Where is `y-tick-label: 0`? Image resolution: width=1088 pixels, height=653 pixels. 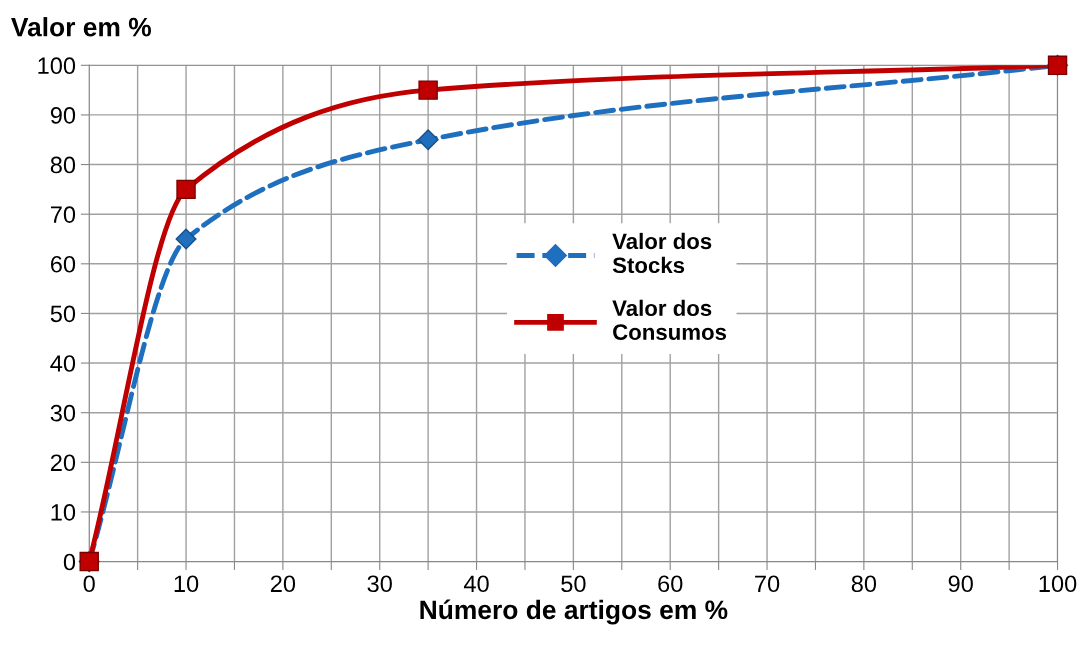
y-tick-label: 0 is located at coordinates (69, 562).